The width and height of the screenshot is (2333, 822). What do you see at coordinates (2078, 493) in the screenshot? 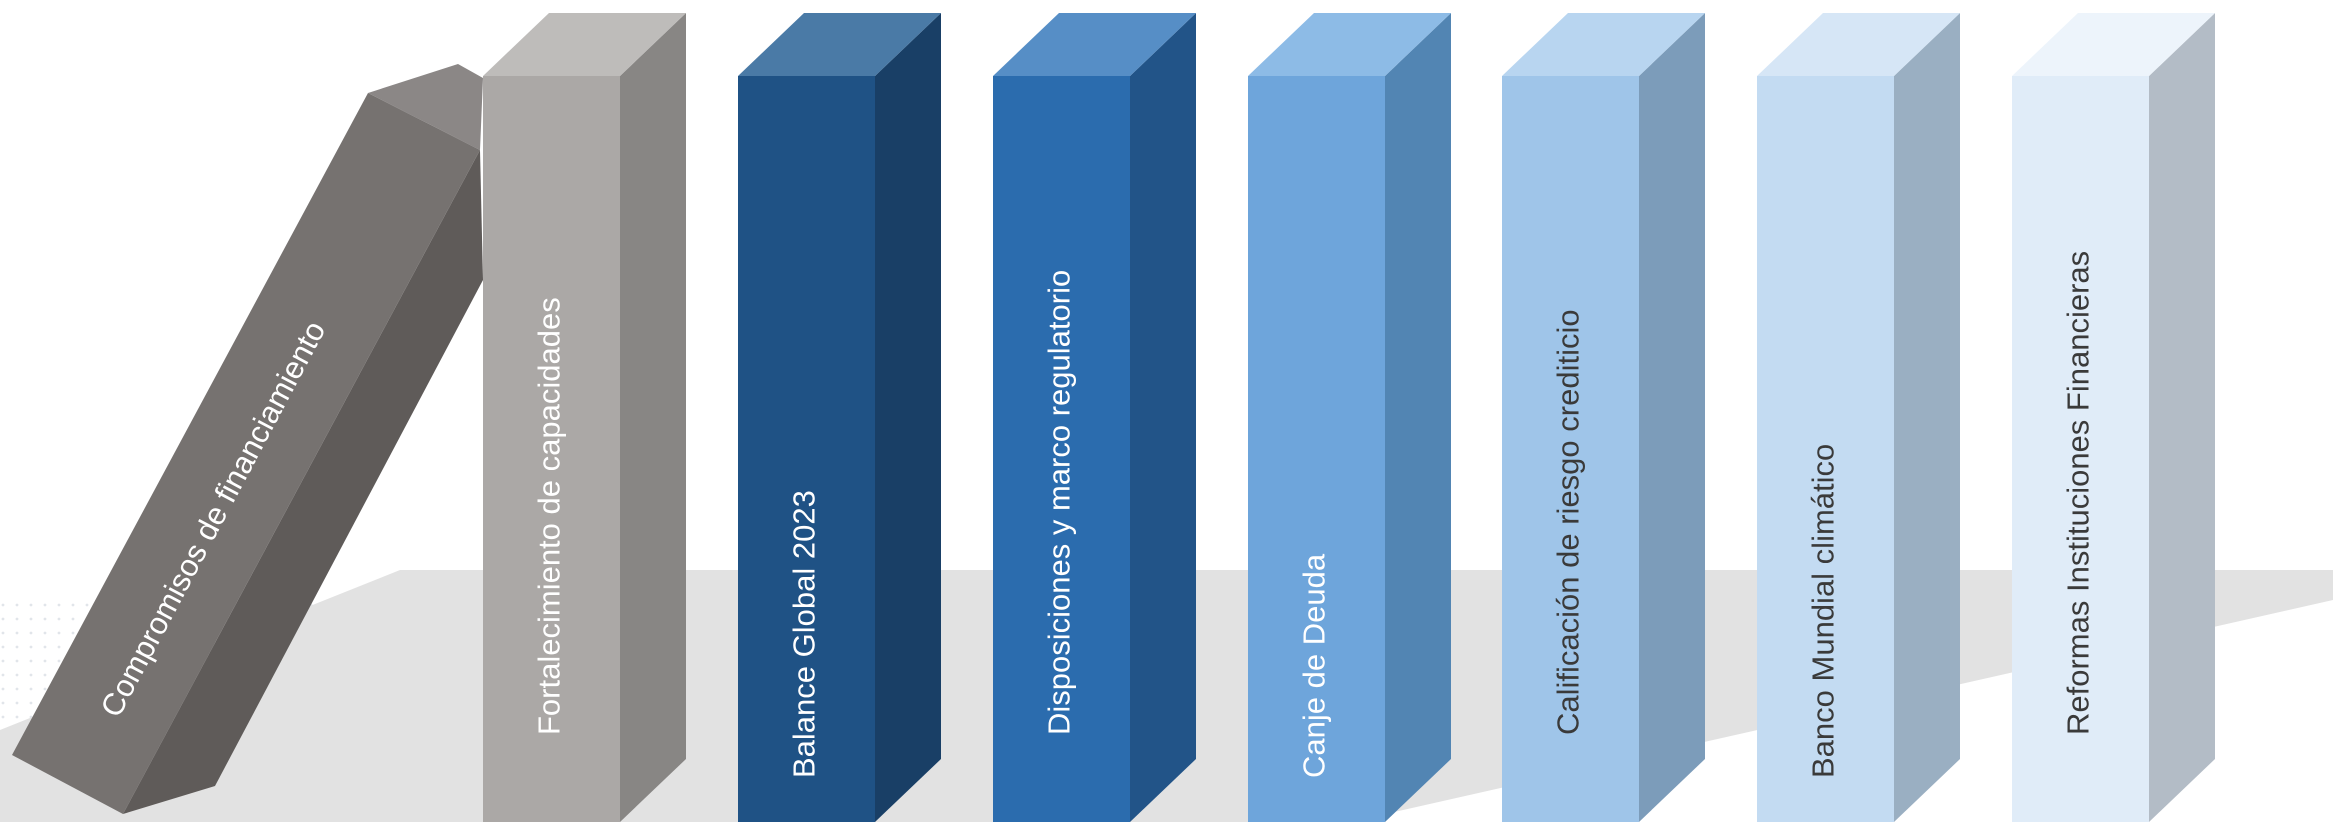
I see `domino-label: Reformas Instituciones Financieras` at bounding box center [2078, 493].